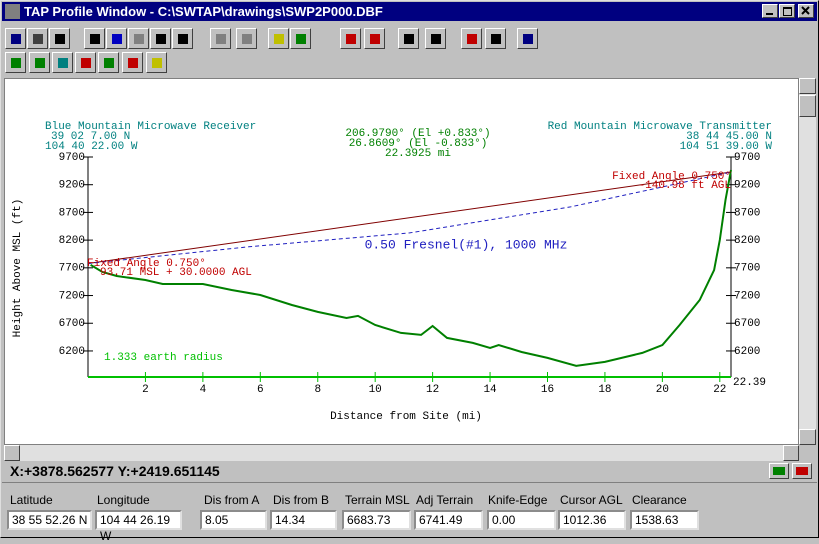  What do you see at coordinates (466, 244) in the screenshot?
I see `fresnel-label: 0.50 Fresnel(#1), 1000 MHz` at bounding box center [466, 244].